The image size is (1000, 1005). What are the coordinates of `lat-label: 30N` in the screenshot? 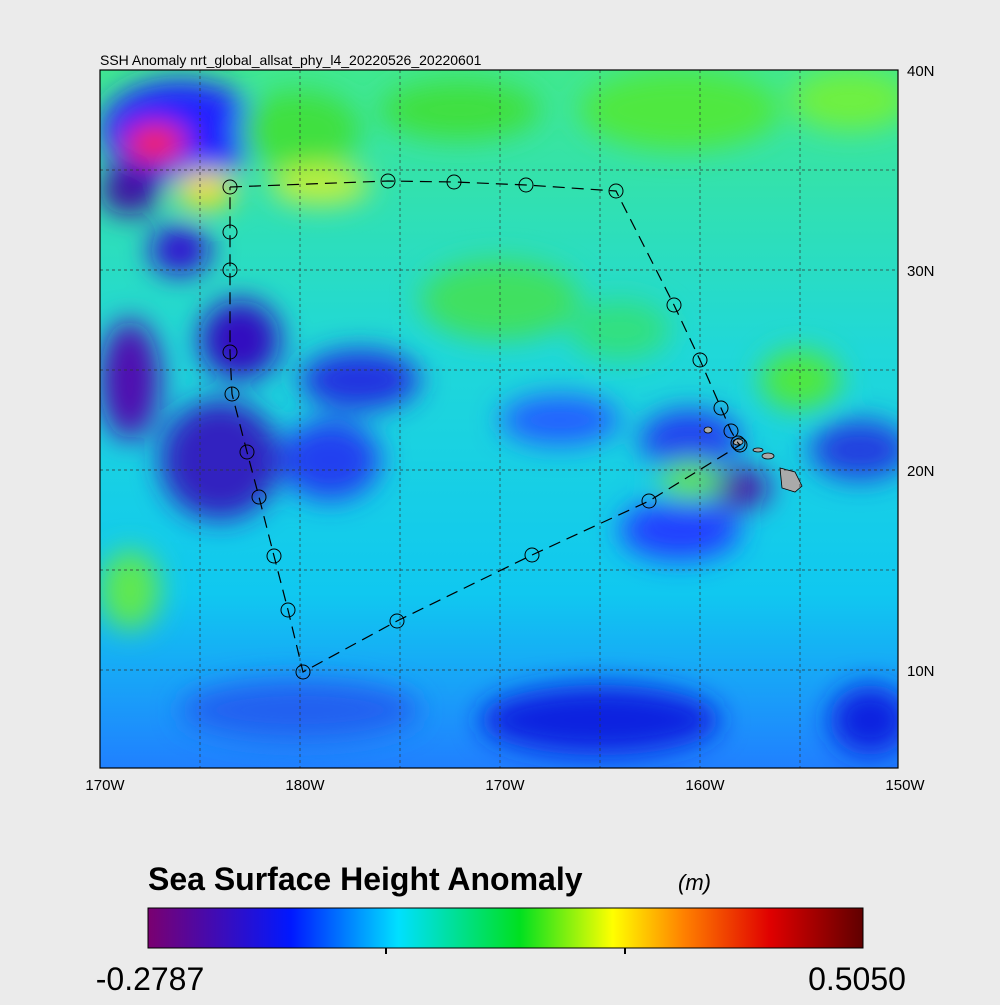 It's located at (921, 271).